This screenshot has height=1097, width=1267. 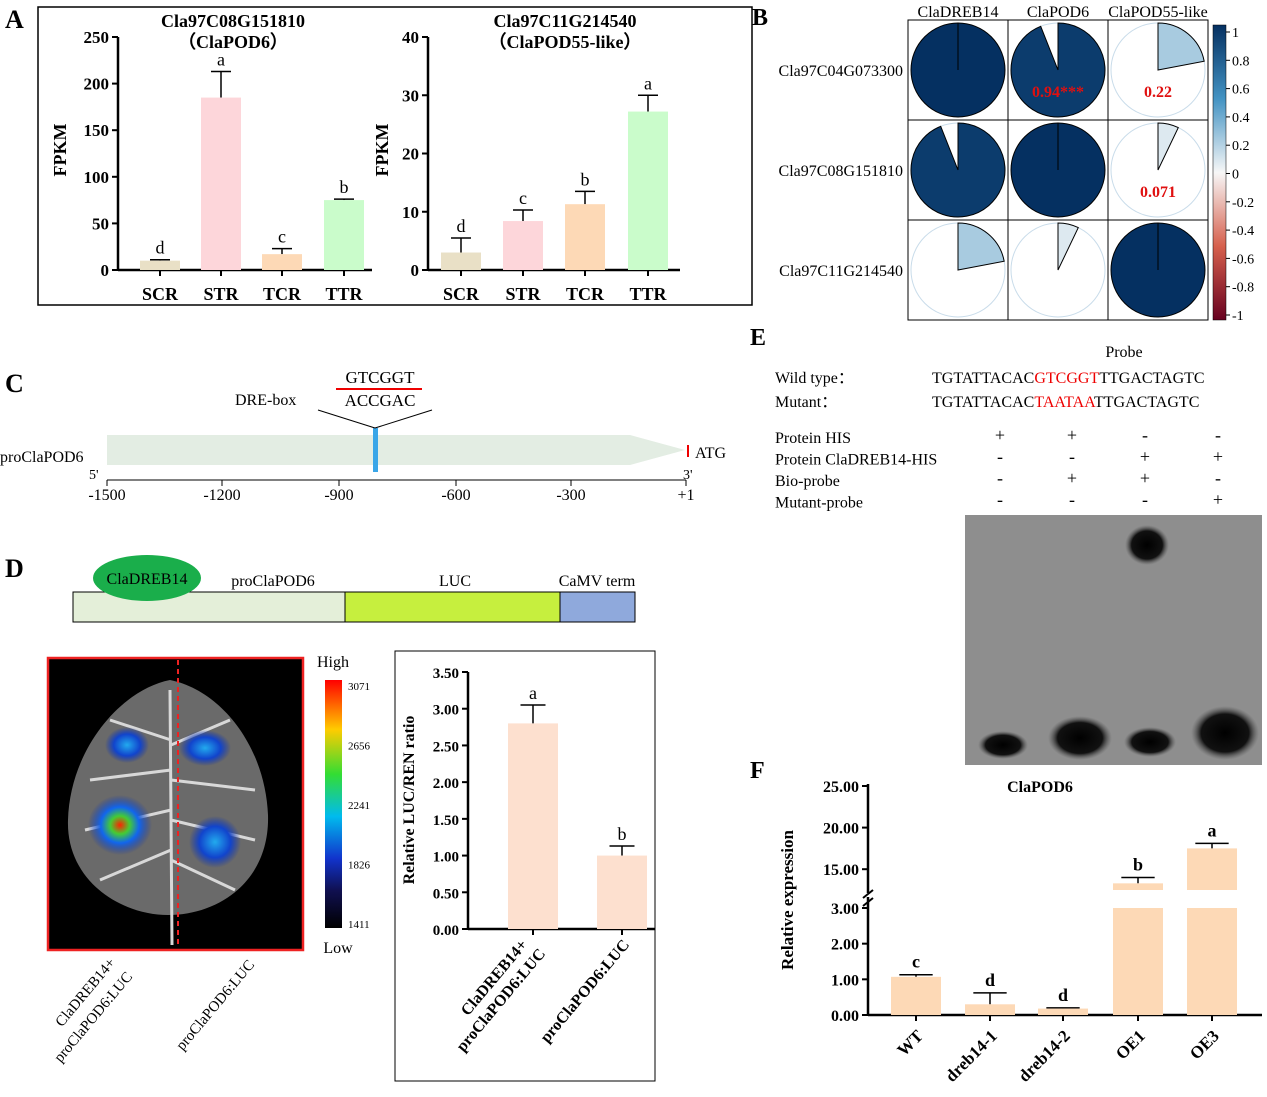 I want to click on y-tick-label: 2.00, so click(x=446, y=784).